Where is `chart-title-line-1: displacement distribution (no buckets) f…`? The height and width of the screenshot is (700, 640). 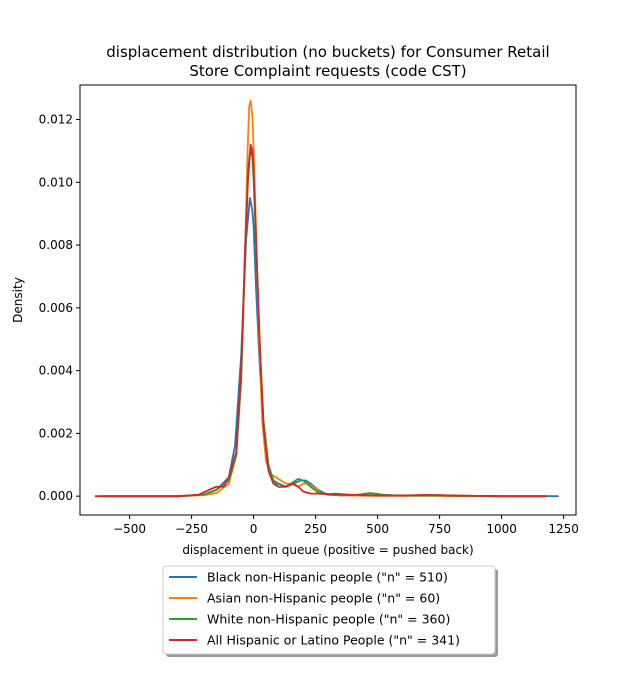
chart-title-line-1: displacement distribution (no buckets) f… is located at coordinates (327, 52).